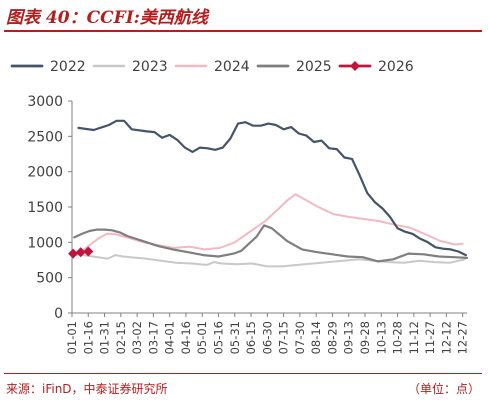 The width and height of the screenshot is (488, 402). What do you see at coordinates (202, 337) in the screenshot?
I see `x-tick-label: 05-01` at bounding box center [202, 337].